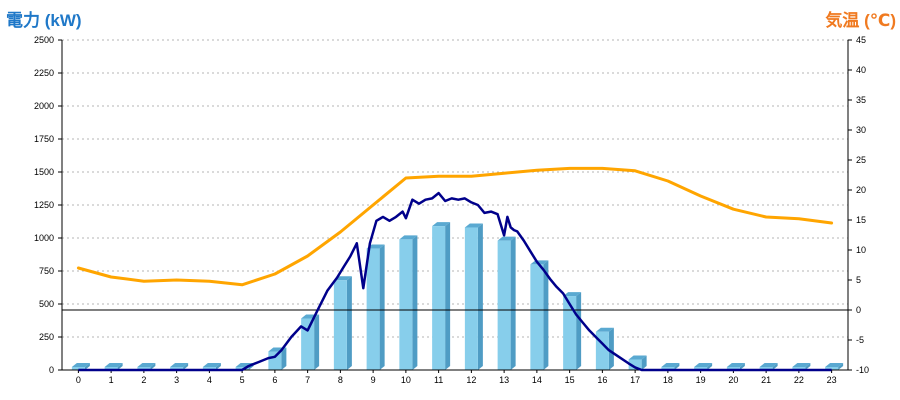  Describe the element at coordinates (438, 380) in the screenshot. I see `x-tick-label: 11` at that location.